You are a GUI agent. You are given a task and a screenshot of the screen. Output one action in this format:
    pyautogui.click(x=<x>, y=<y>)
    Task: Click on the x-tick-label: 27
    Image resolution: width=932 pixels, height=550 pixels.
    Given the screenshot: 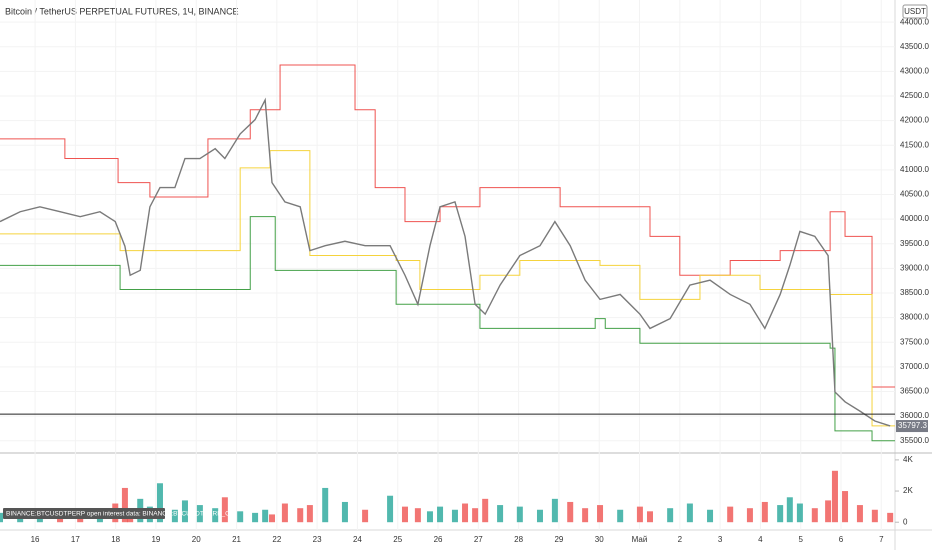 What is the action you would take?
    pyautogui.click(x=478, y=539)
    